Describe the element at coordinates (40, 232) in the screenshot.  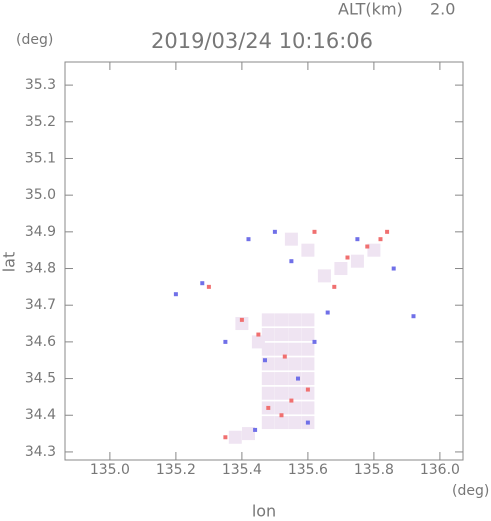
I see `y-tick-label: 34.9` at that location.